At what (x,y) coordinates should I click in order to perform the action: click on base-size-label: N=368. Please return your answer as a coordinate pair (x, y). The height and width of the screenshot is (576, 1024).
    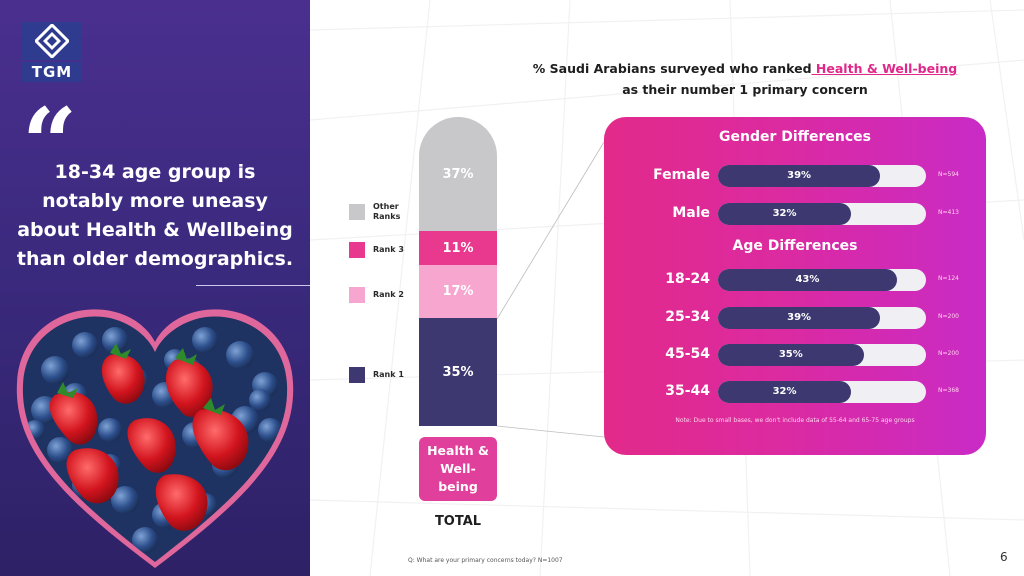
    Looking at the image, I should click on (948, 390).